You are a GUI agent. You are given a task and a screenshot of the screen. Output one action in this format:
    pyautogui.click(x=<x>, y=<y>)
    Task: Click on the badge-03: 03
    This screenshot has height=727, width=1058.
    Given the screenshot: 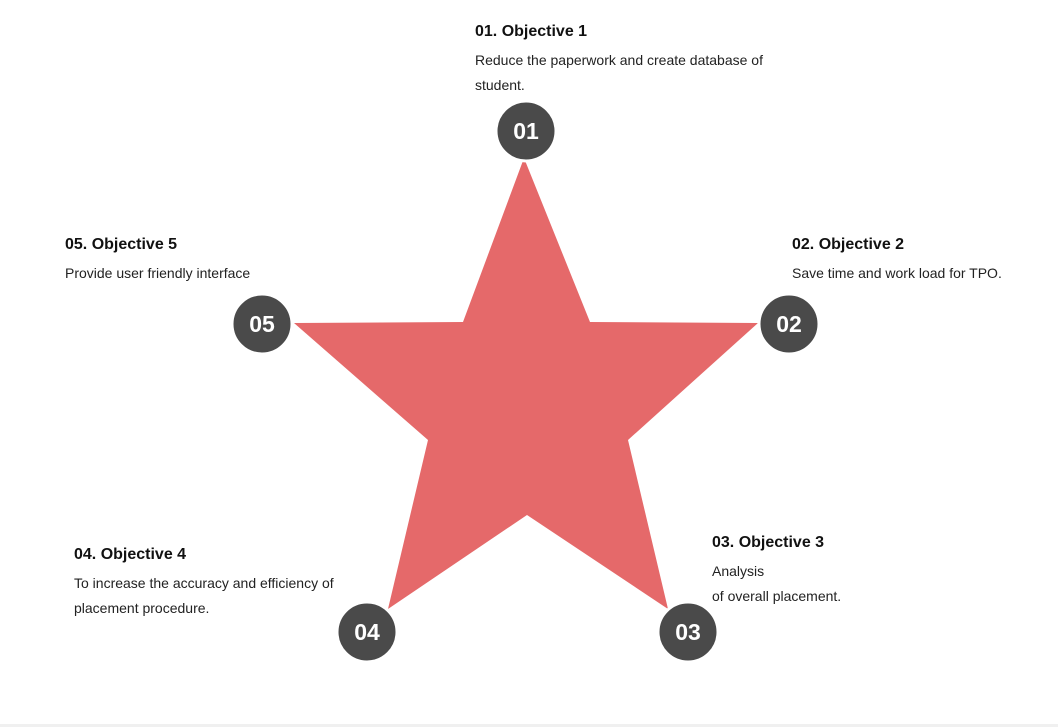 What is the action you would take?
    pyautogui.click(x=688, y=632)
    